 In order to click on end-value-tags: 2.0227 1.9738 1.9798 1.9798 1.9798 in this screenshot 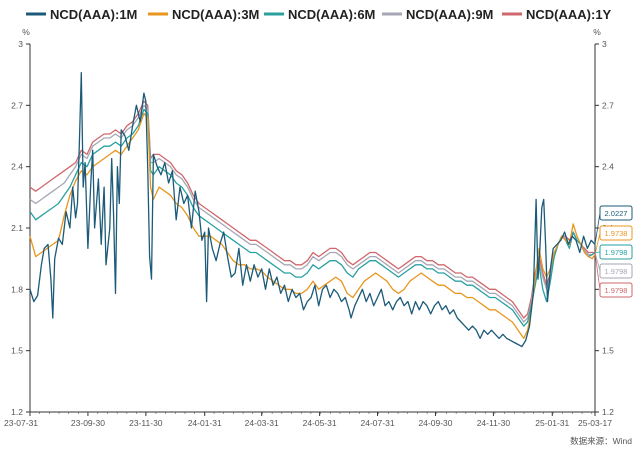, I will do `click(613, 251)`.